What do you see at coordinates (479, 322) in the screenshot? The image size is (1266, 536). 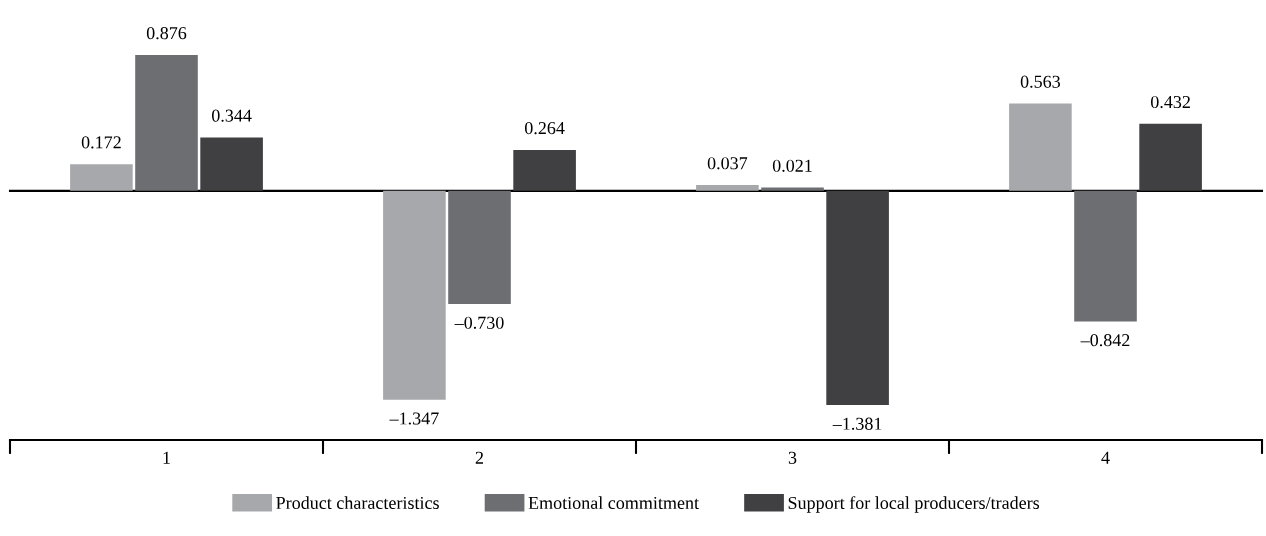 I see `data-label: –0.730` at bounding box center [479, 322].